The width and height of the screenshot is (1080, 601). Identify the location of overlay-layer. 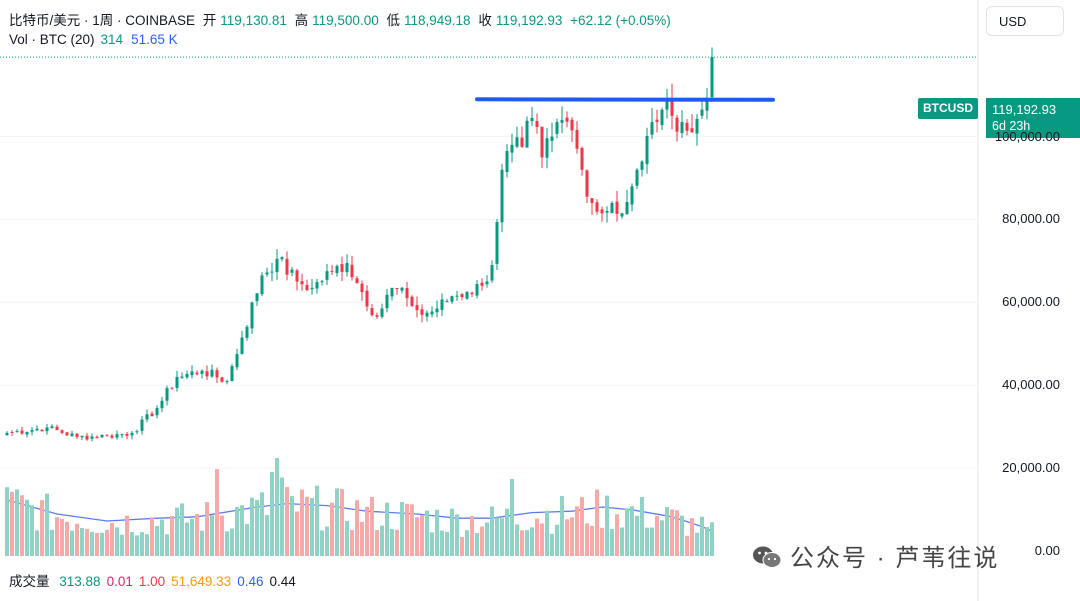
(489, 79).